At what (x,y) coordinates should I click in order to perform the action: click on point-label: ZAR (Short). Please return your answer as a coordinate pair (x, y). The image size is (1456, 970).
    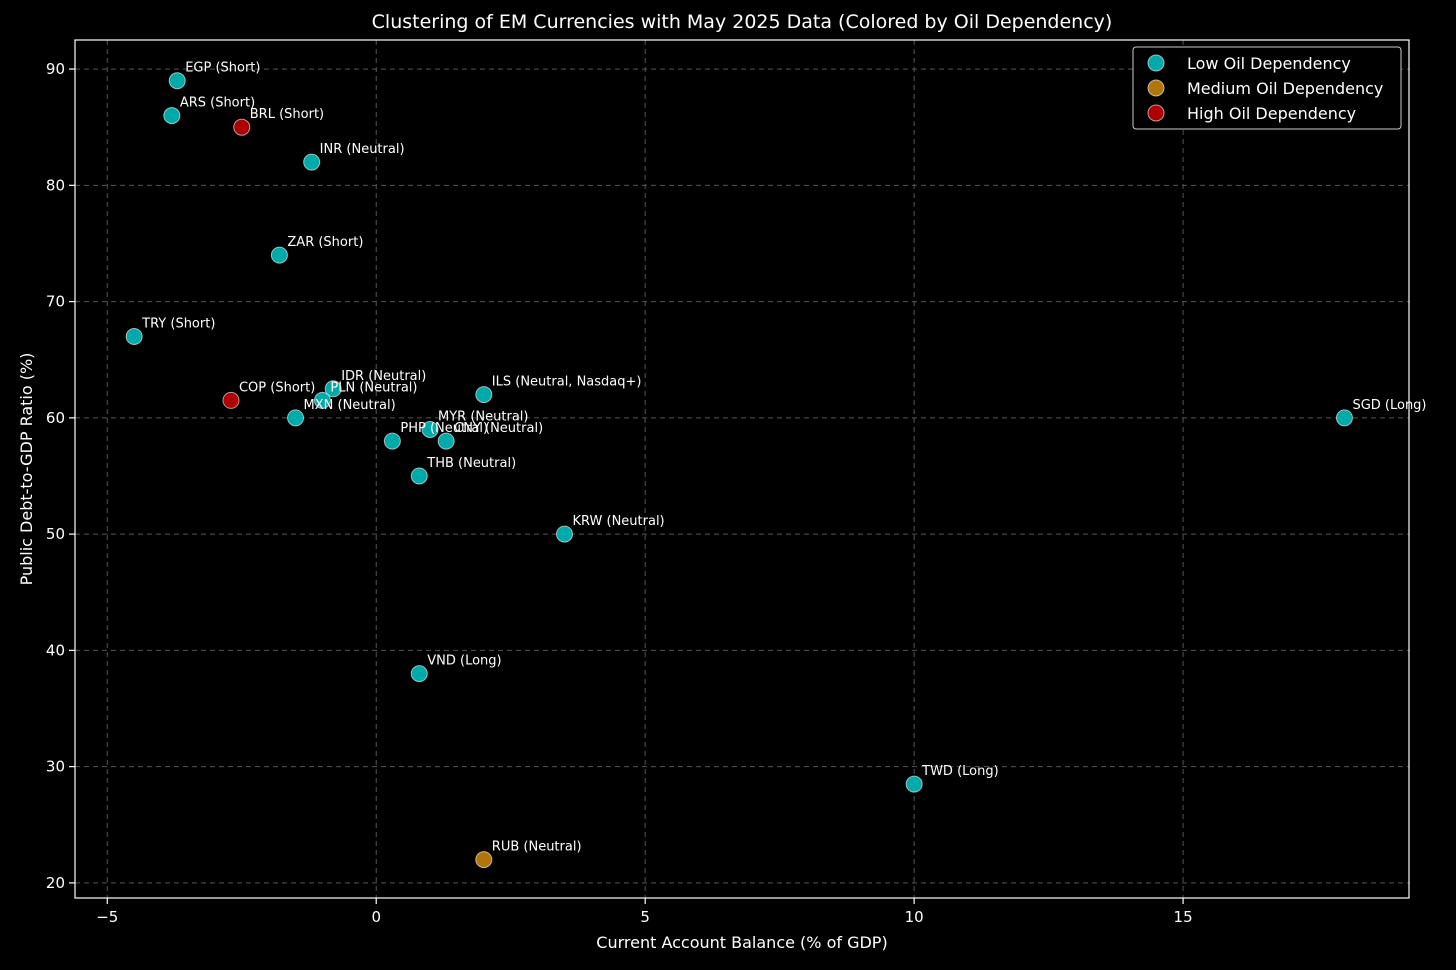
    Looking at the image, I should click on (325, 242).